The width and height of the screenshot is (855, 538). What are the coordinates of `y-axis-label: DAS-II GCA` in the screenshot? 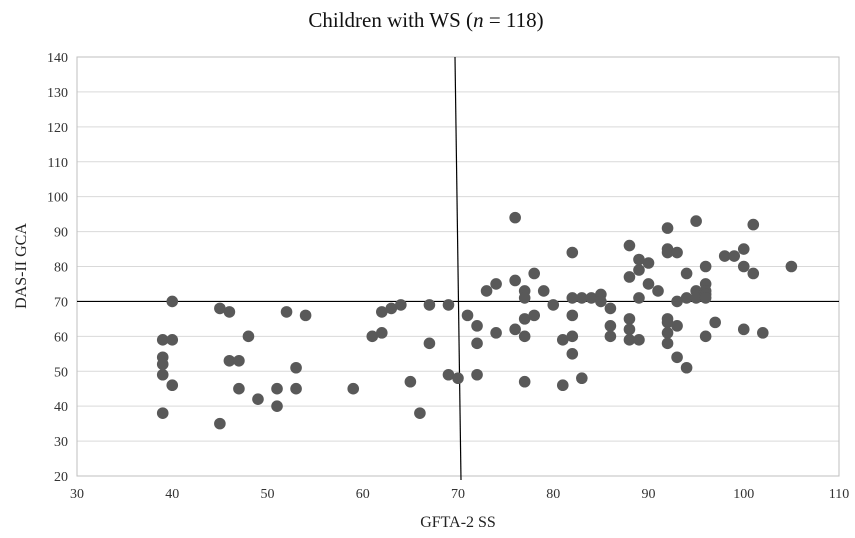 It's located at (21, 266).